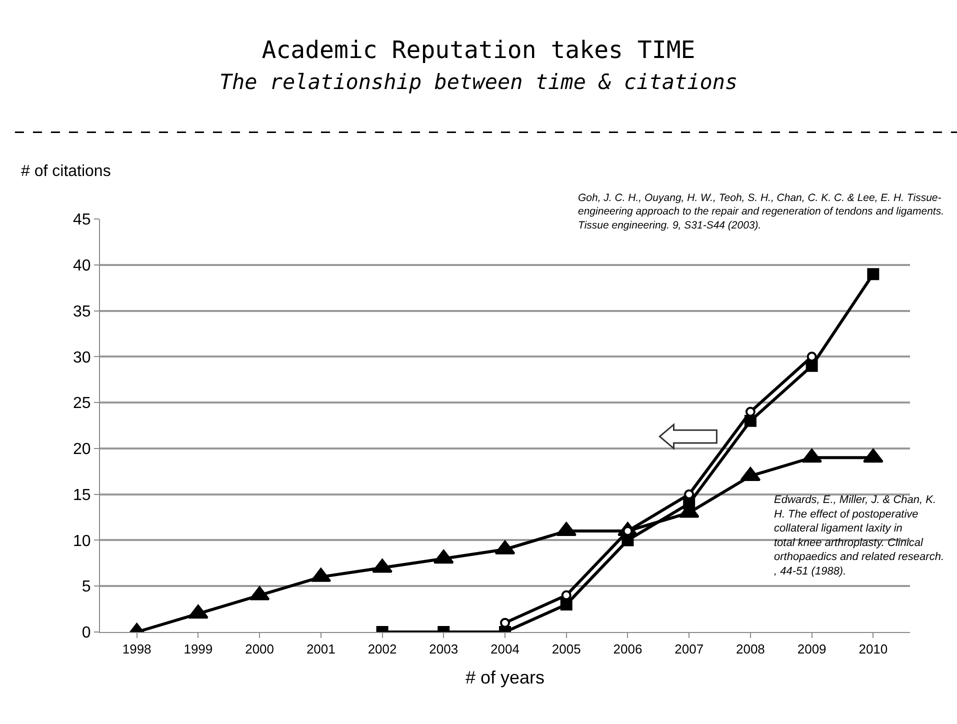 The image size is (957, 724). What do you see at coordinates (479, 50) in the screenshot?
I see `chart-title: Academic Reputation takes TIME` at bounding box center [479, 50].